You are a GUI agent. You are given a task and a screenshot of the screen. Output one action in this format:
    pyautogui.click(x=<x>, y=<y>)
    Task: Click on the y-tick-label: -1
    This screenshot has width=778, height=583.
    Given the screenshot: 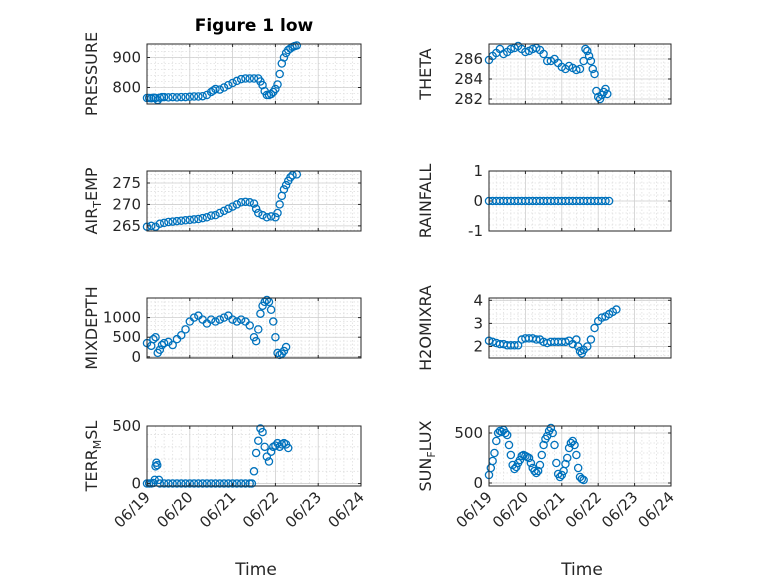 What is the action you would take?
    pyautogui.click(x=475, y=231)
    